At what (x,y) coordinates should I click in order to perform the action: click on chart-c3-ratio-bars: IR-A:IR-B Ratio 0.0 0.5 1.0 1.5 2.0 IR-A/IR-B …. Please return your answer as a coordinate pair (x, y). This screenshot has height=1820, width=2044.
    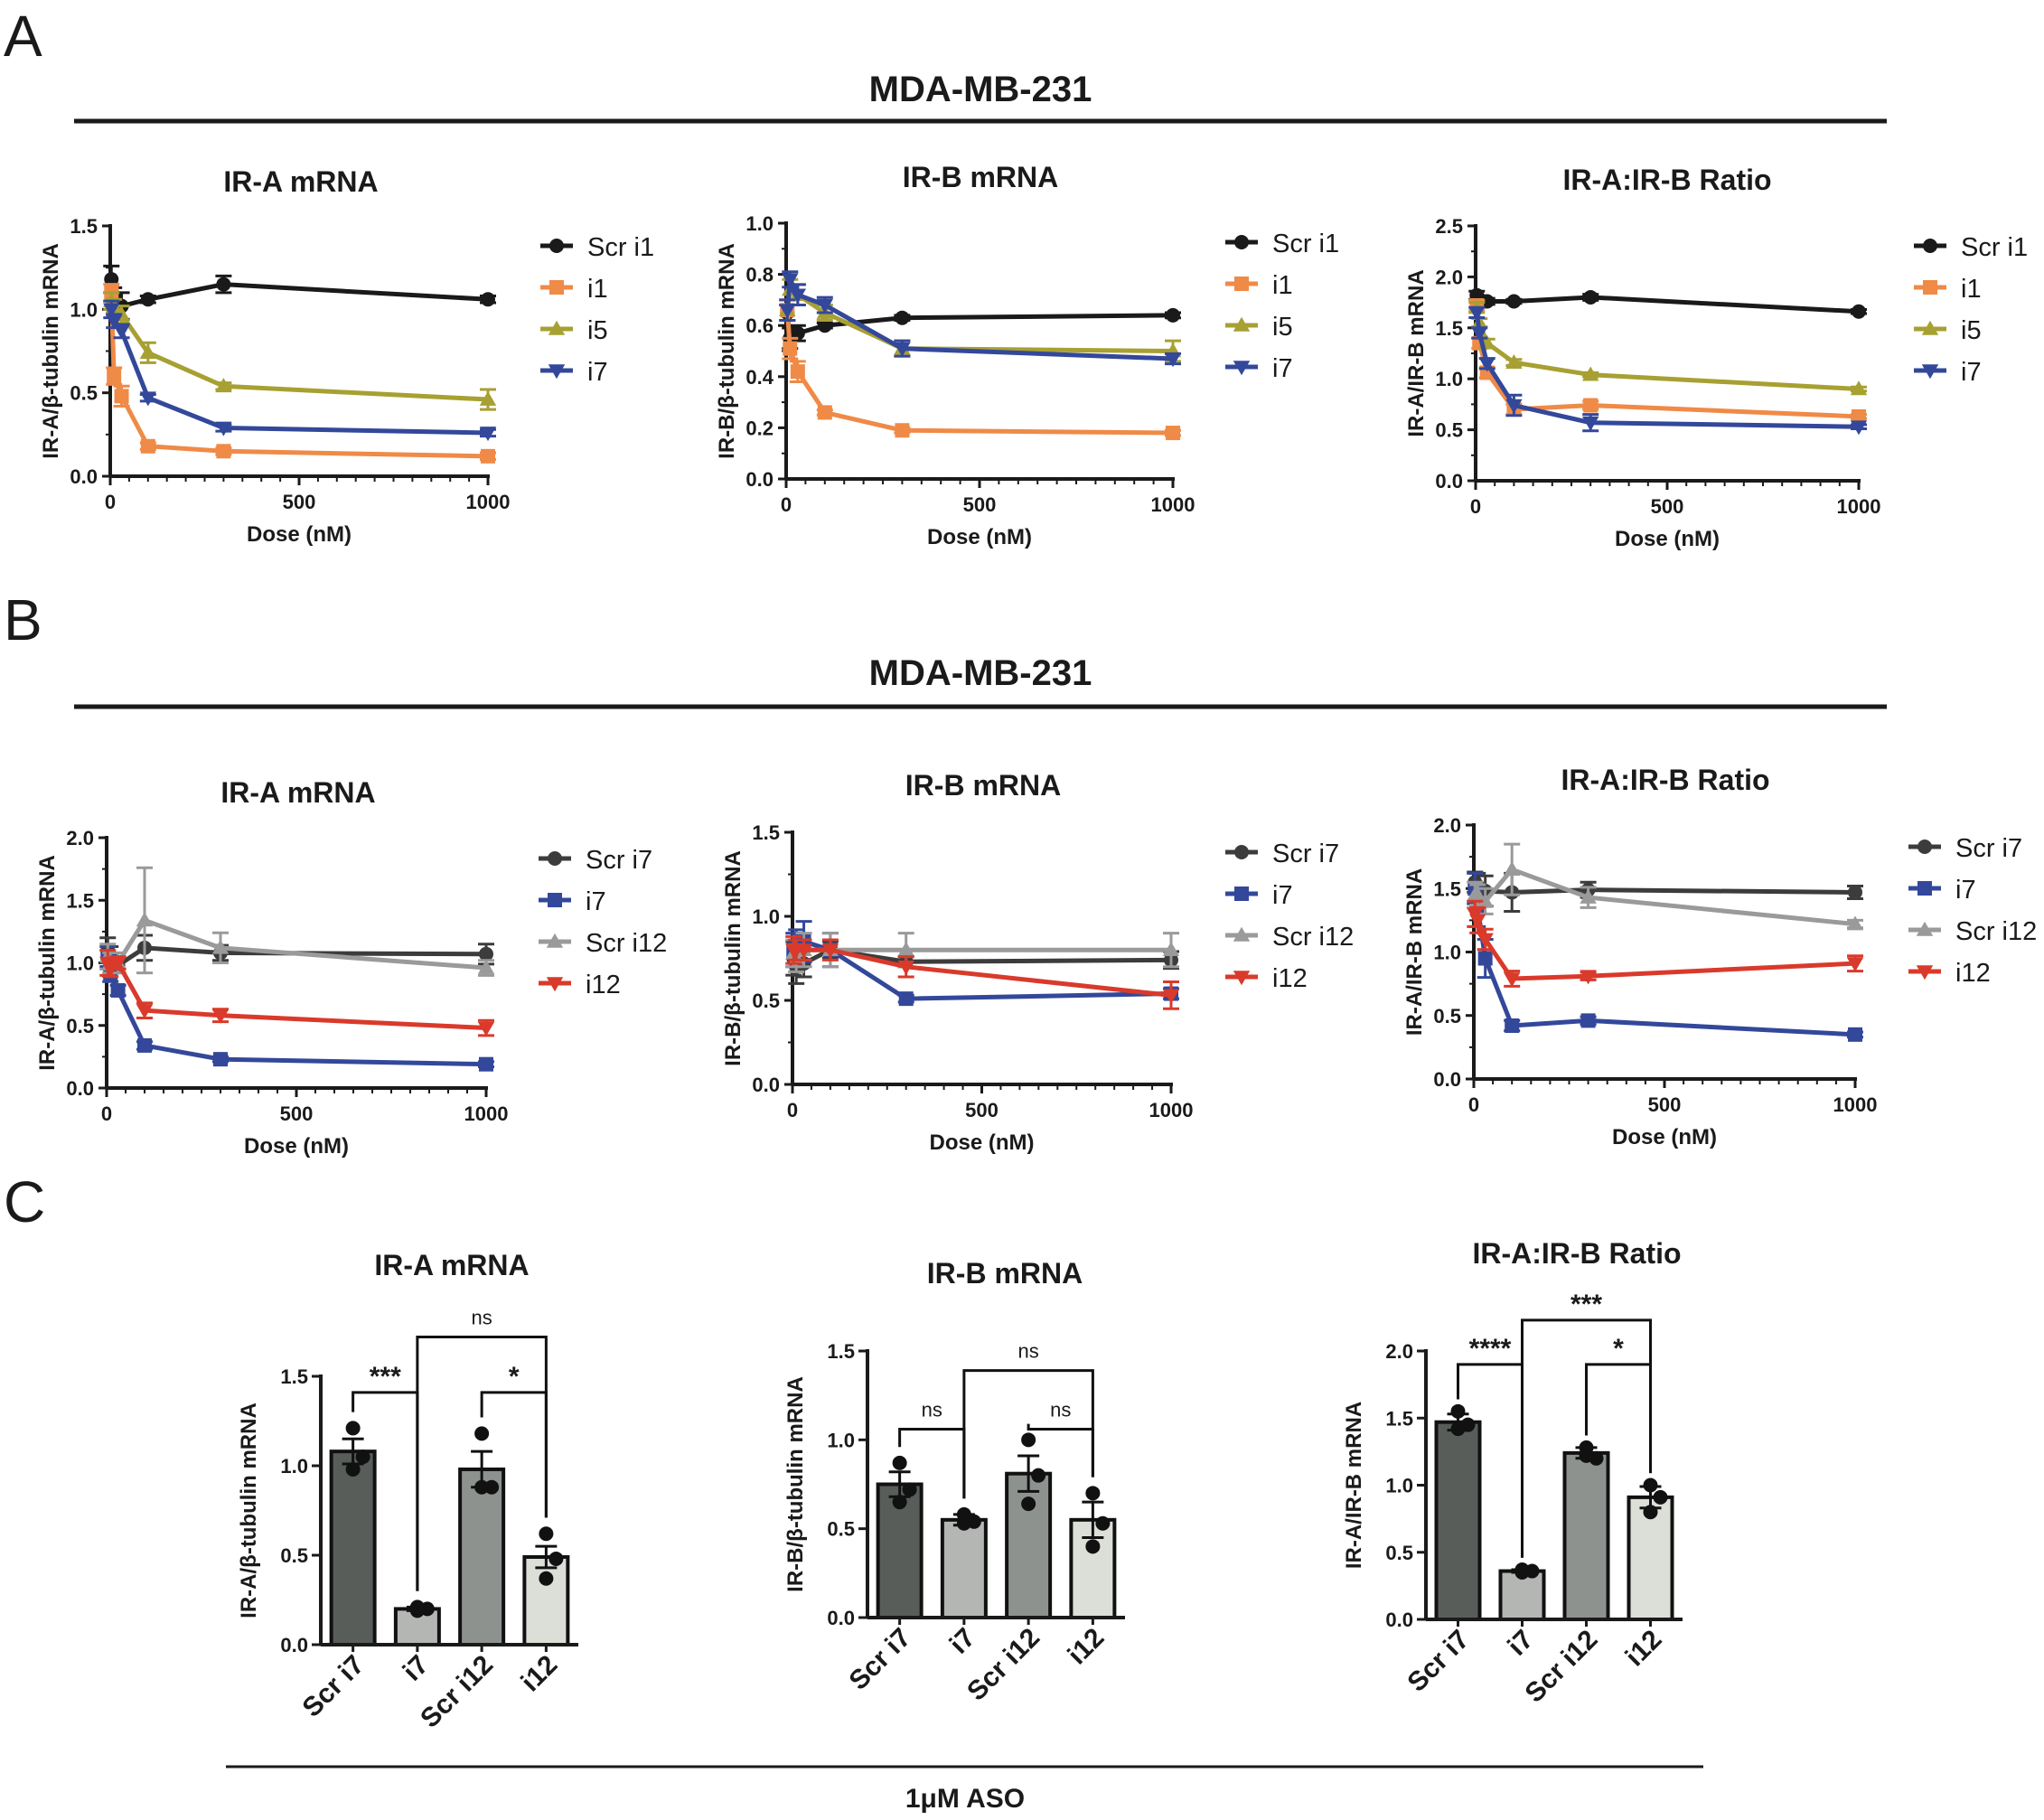
    Looking at the image, I should click on (1513, 1473).